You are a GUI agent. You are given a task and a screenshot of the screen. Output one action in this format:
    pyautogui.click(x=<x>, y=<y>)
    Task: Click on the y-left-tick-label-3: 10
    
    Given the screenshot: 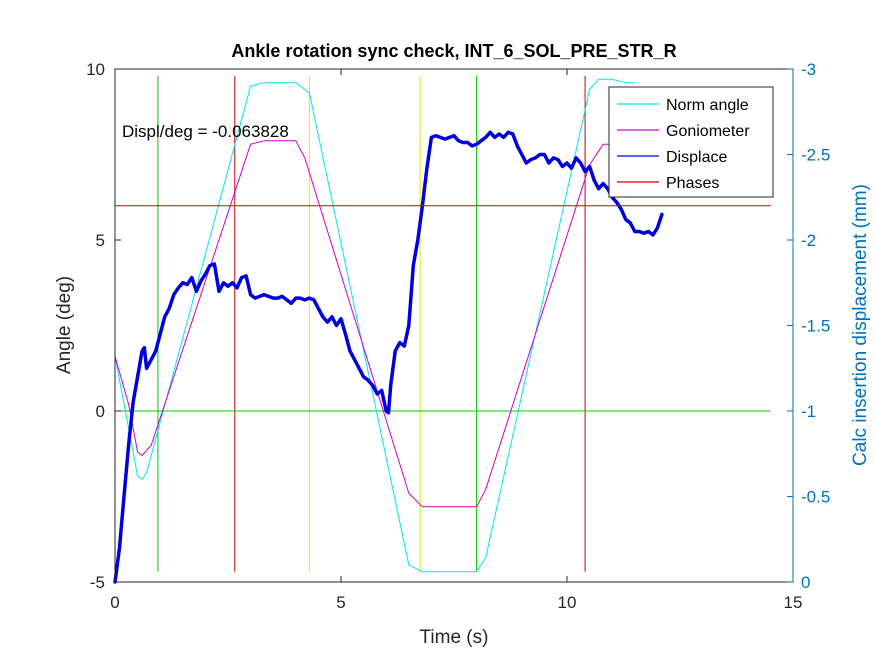 What is the action you would take?
    pyautogui.click(x=95, y=69)
    